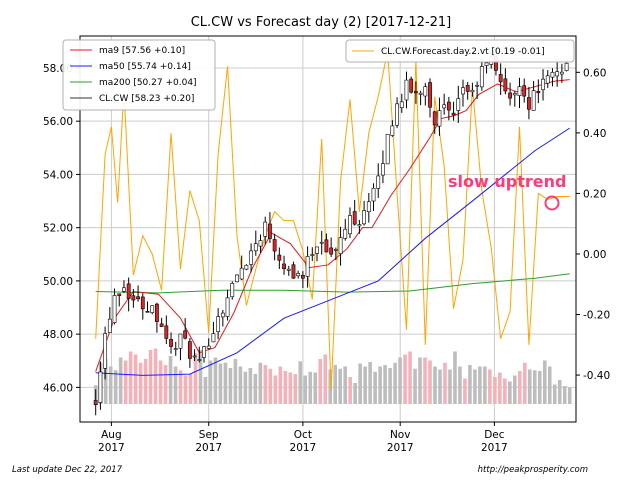 Image resolution: width=640 pixels, height=480 pixels. Describe the element at coordinates (209, 435) in the screenshot. I see `x-tick-month: Sep` at that location.